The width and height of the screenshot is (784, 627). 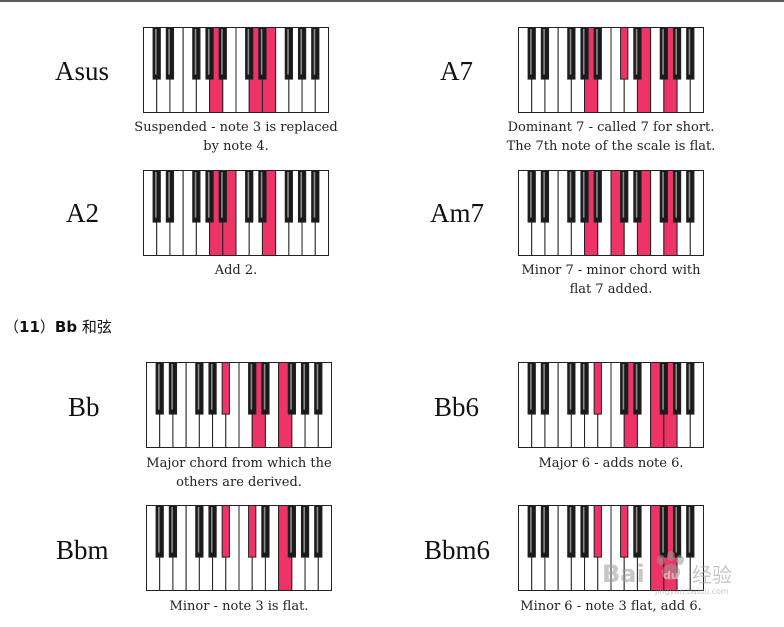 What do you see at coordinates (236, 70) in the screenshot?
I see `keyboard-asus` at bounding box center [236, 70].